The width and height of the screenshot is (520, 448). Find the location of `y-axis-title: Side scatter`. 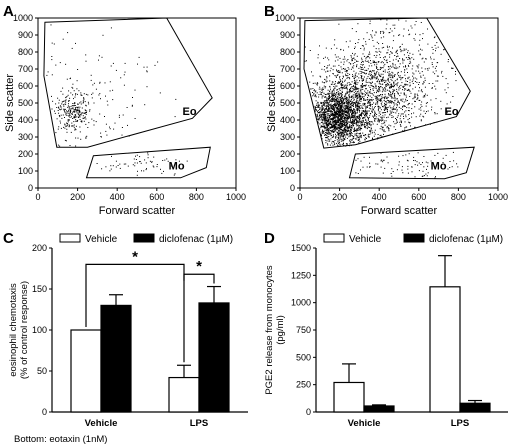

y-axis-title: Side scatter is located at coordinates (10, 103).